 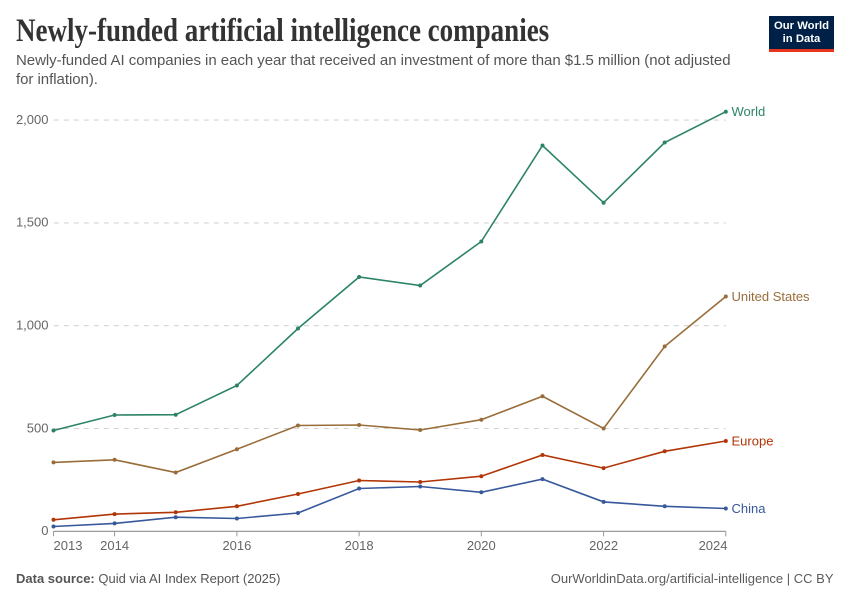 What do you see at coordinates (114, 545) in the screenshot?
I see `svg-text: 2014` at bounding box center [114, 545].